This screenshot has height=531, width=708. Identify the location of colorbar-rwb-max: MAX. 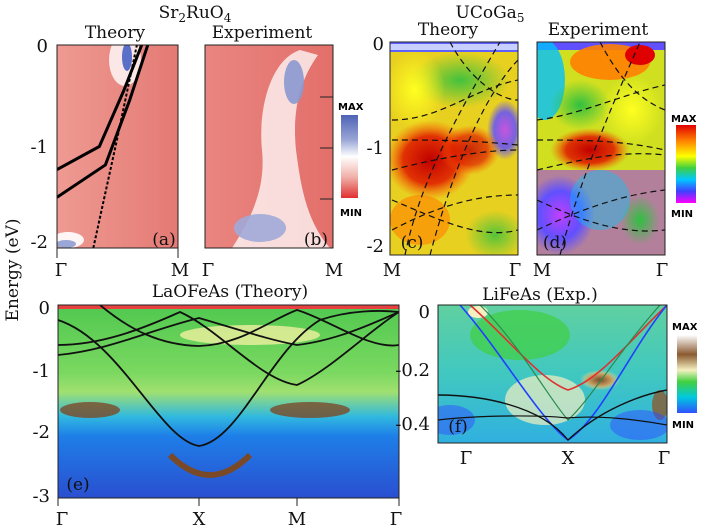
(351, 107).